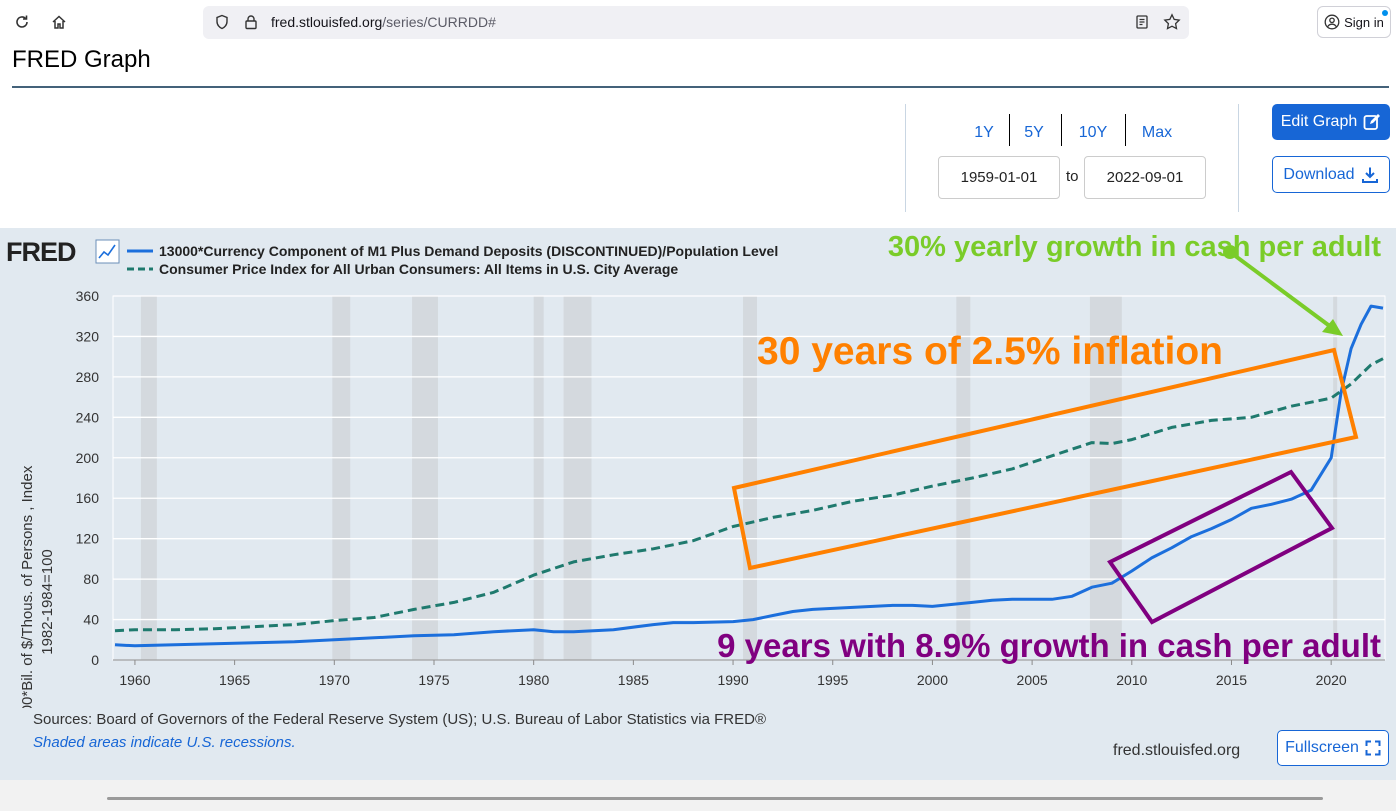 This screenshot has height=811, width=1396. Describe the element at coordinates (327, 22) in the screenshot. I see `url-host: fred.stlouisfed.org` at that location.